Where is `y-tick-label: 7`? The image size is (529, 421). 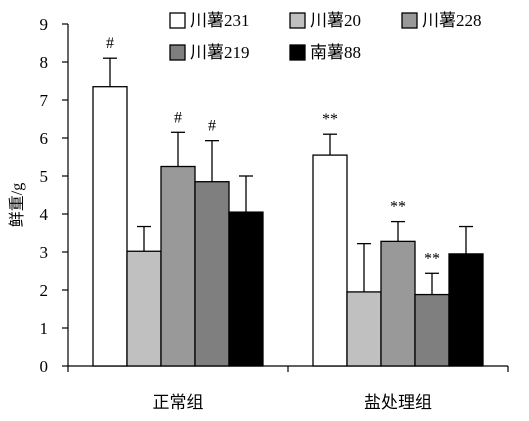 y-tick-label: 7 is located at coordinates (44, 100).